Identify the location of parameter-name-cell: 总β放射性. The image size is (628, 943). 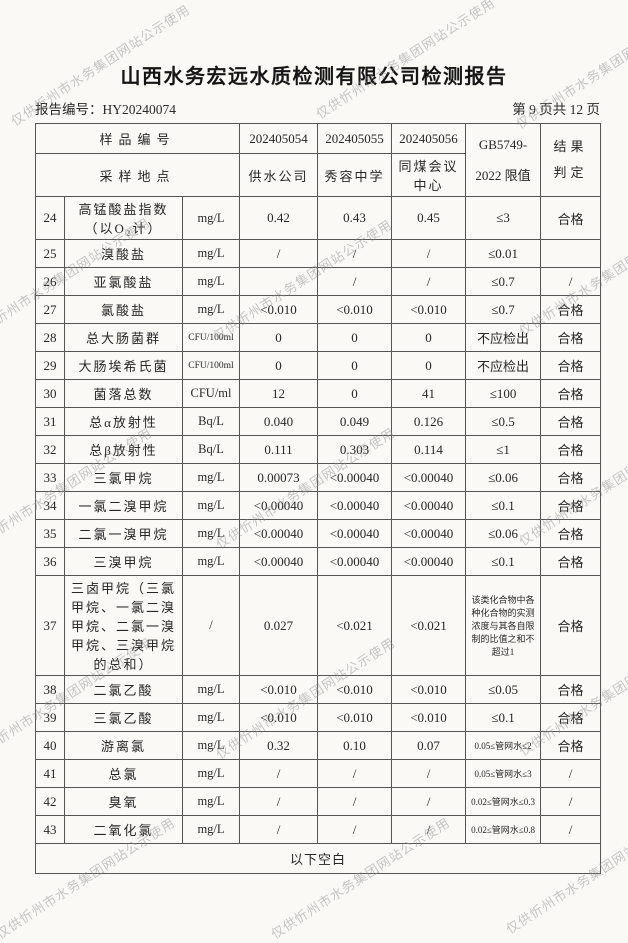
(123, 449).